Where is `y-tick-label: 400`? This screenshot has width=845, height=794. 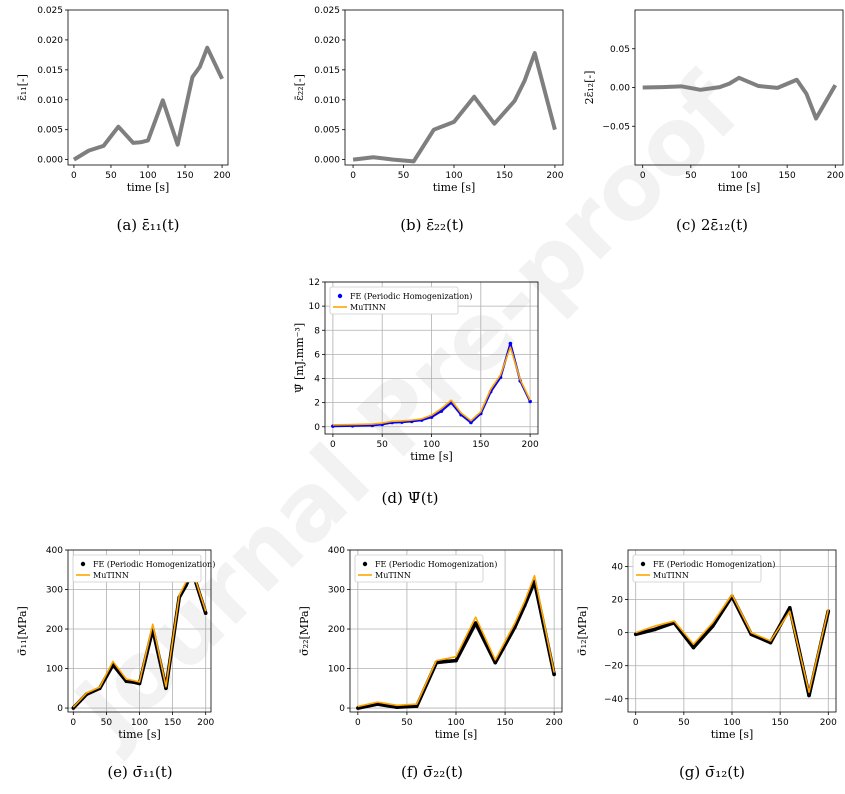
y-tick-label: 400 is located at coordinates (54, 551).